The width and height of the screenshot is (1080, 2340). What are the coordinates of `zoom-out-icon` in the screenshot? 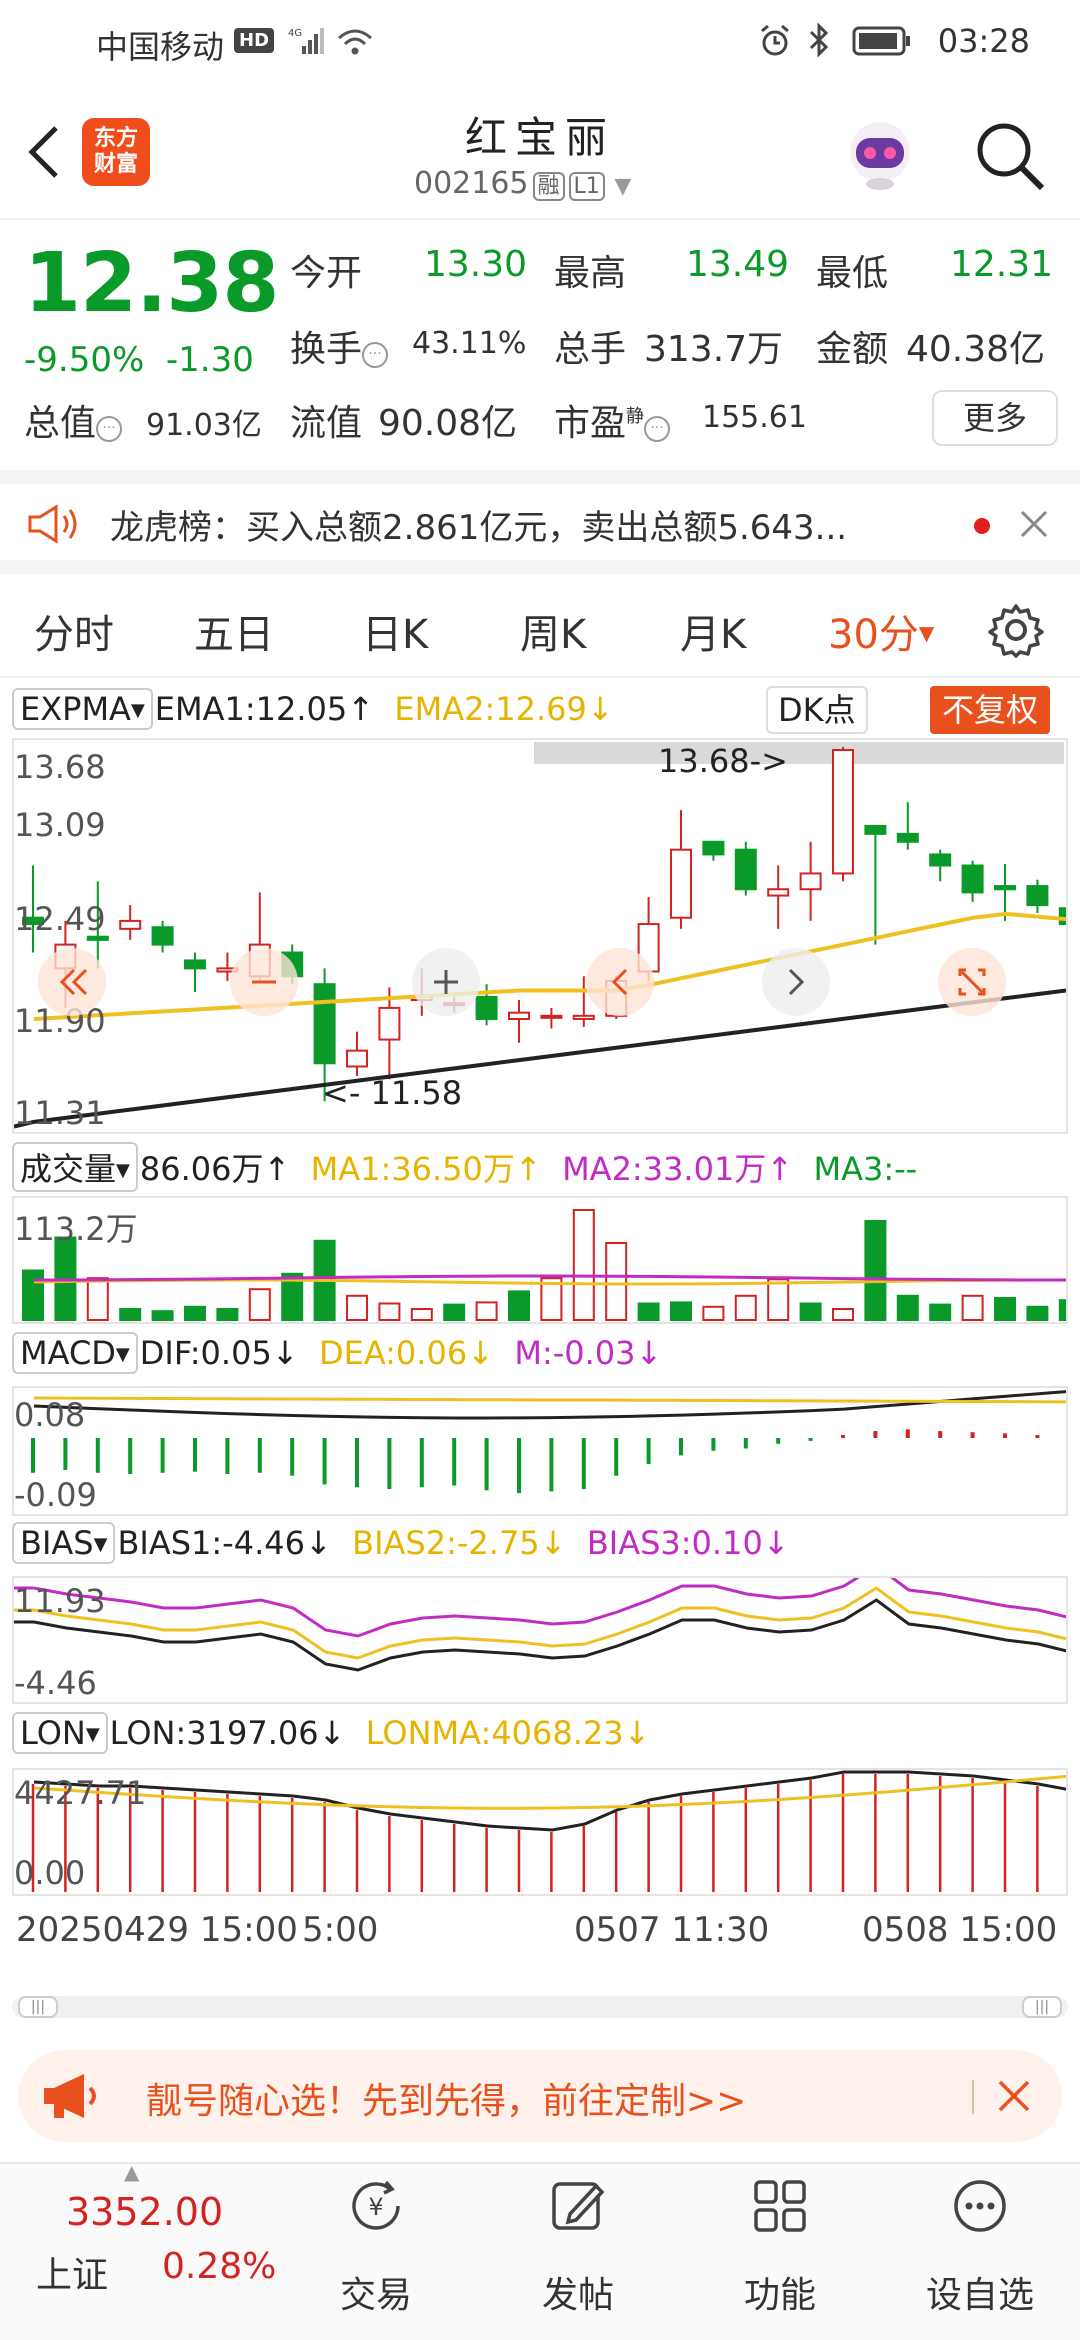 It's located at (264, 982).